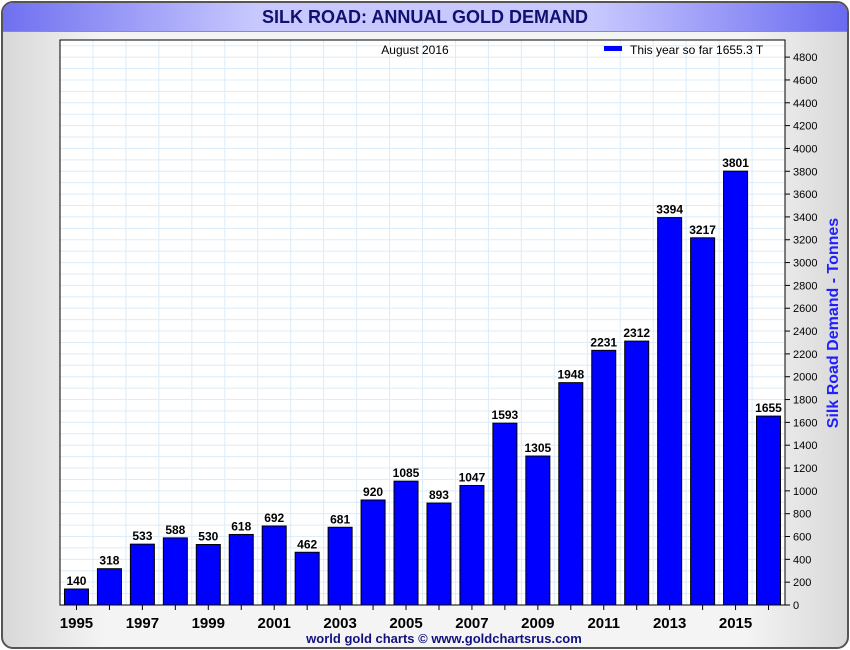 The width and height of the screenshot is (850, 650). Describe the element at coordinates (796, 606) in the screenshot. I see `y-tick-label: 0` at that location.